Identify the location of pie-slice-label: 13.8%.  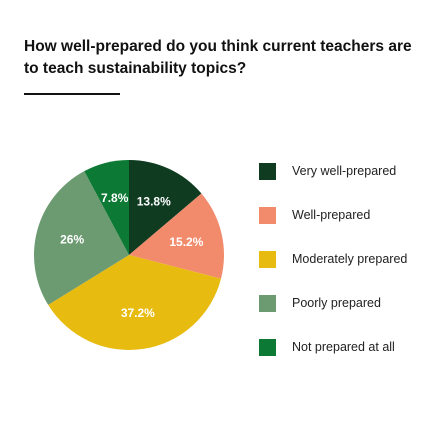
(154, 202).